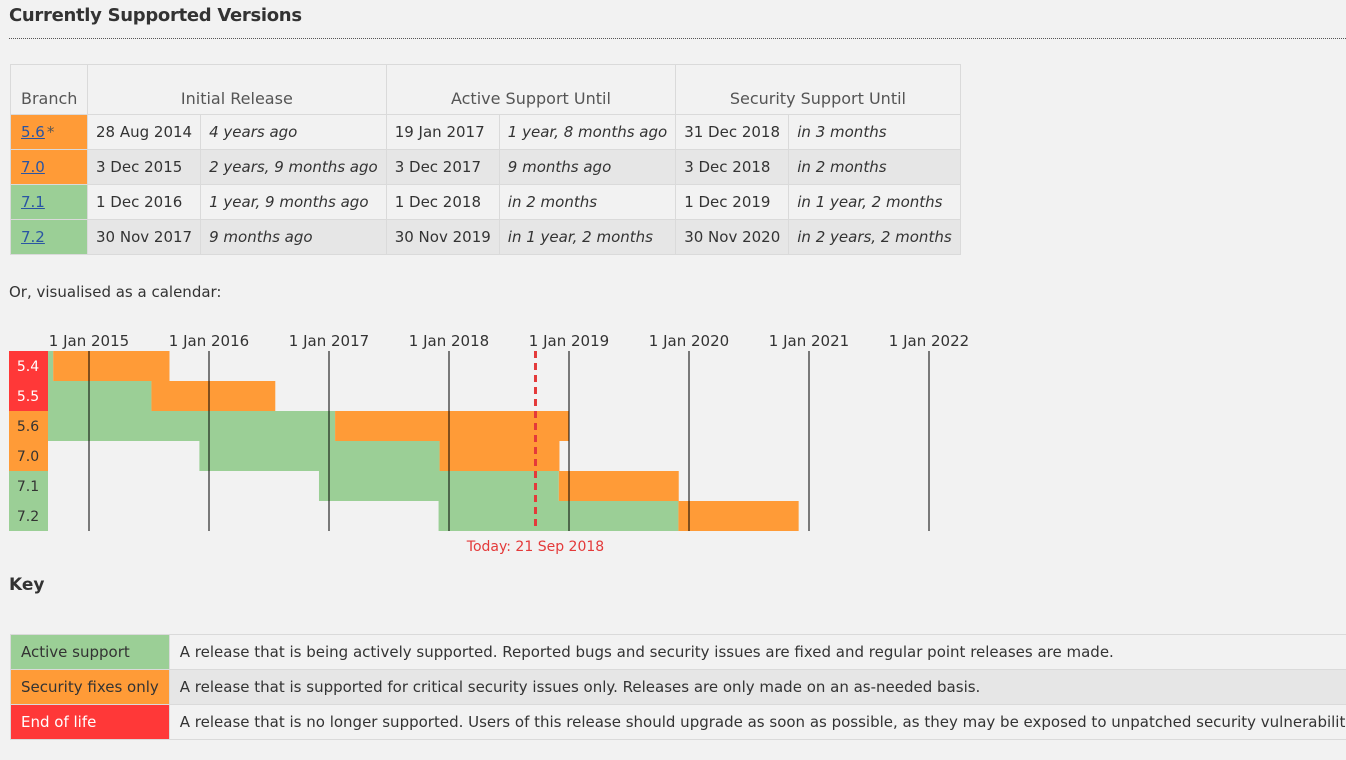  Describe the element at coordinates (874, 132) in the screenshot. I see `security-support-relative: in 3 months` at that location.